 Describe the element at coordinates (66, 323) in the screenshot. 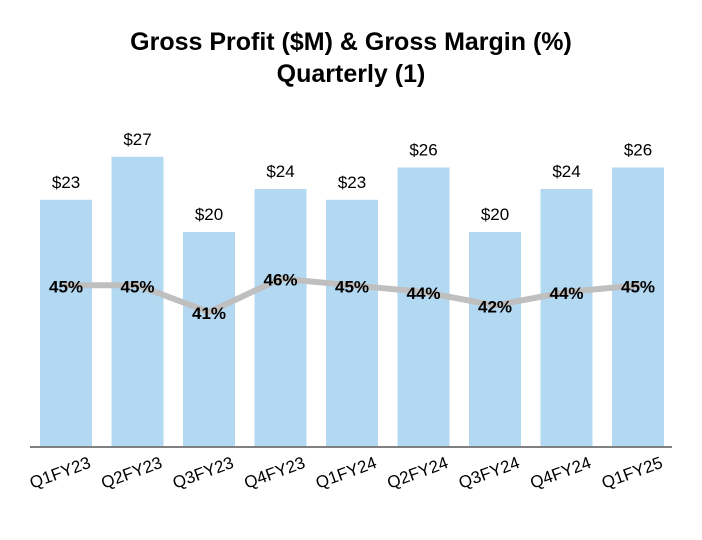

I see `bar-q1fy23` at that location.